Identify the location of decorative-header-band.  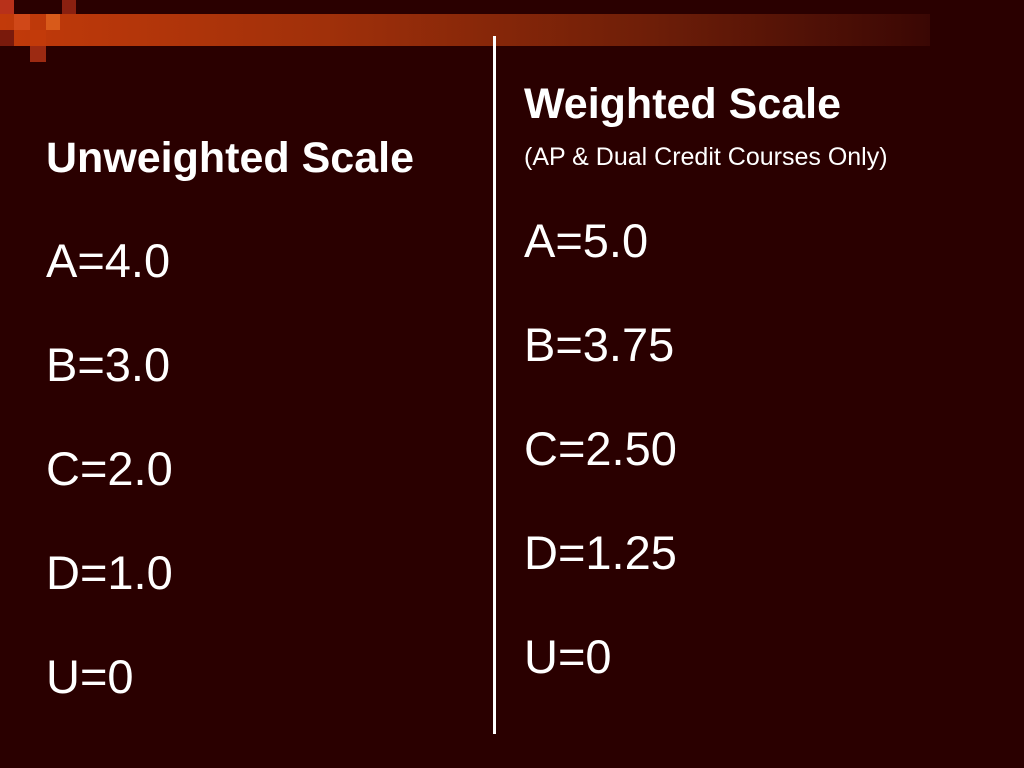
(465, 30).